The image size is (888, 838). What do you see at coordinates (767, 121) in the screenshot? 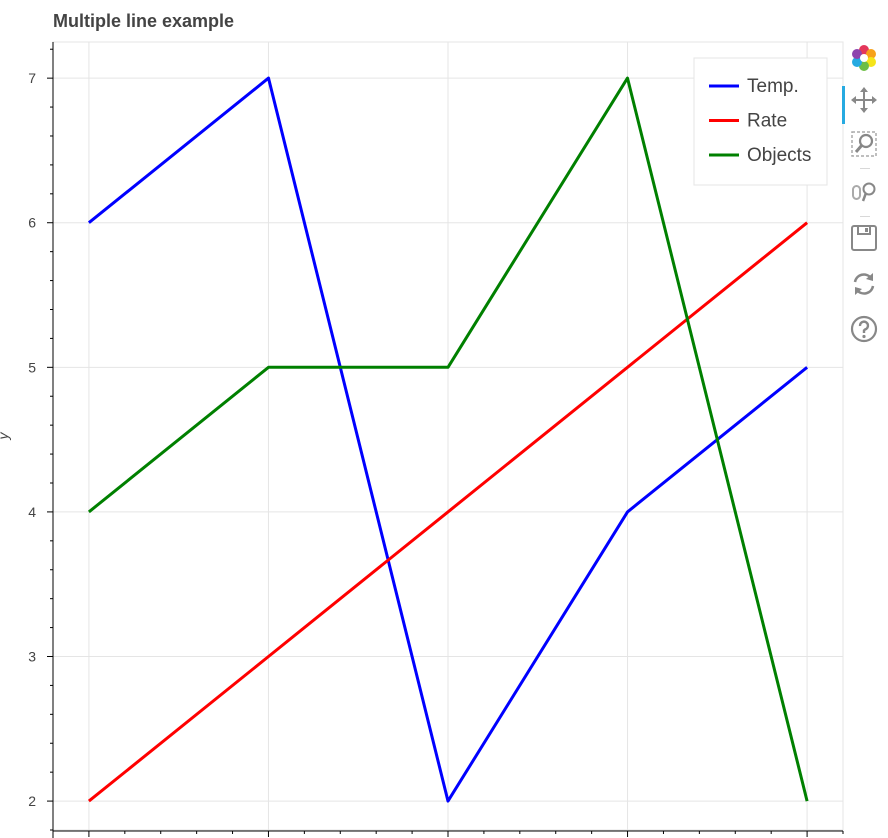
I see `legend-label: Rate` at bounding box center [767, 121].